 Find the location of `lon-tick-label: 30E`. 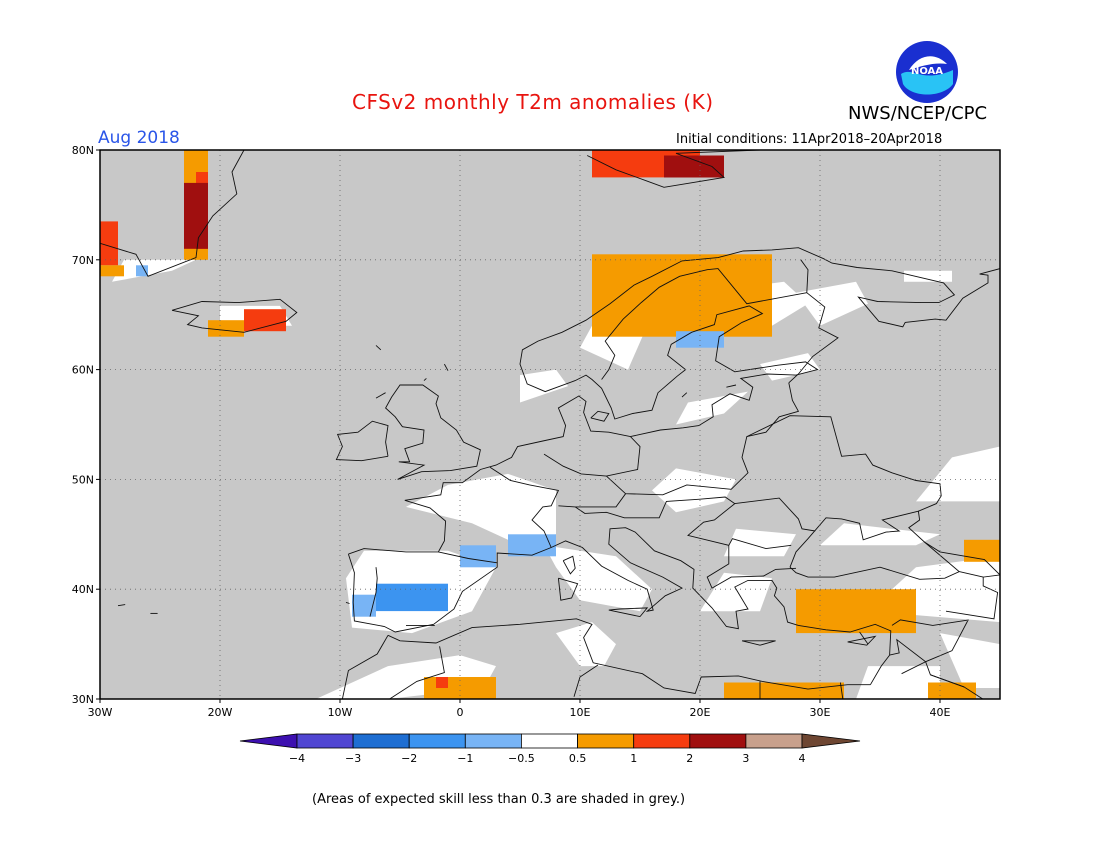

lon-tick-label: 30E is located at coordinates (820, 712).